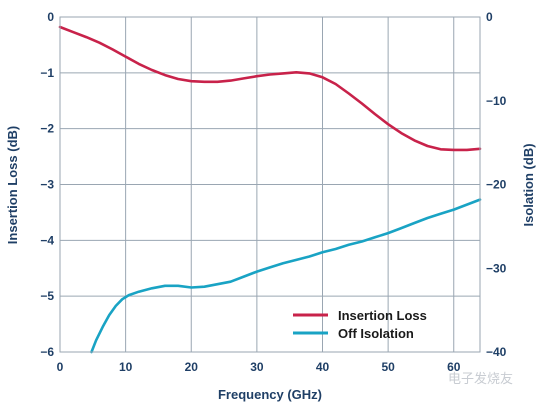 This screenshot has width=542, height=407. Describe the element at coordinates (388, 367) in the screenshot. I see `x-tick-label: 50` at that location.